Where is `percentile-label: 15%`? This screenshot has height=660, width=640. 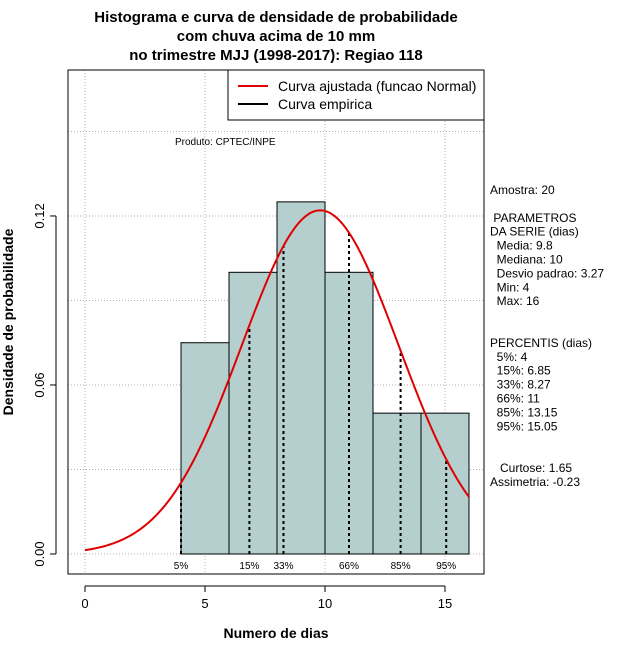
percentile-label: 15% is located at coordinates (249, 566).